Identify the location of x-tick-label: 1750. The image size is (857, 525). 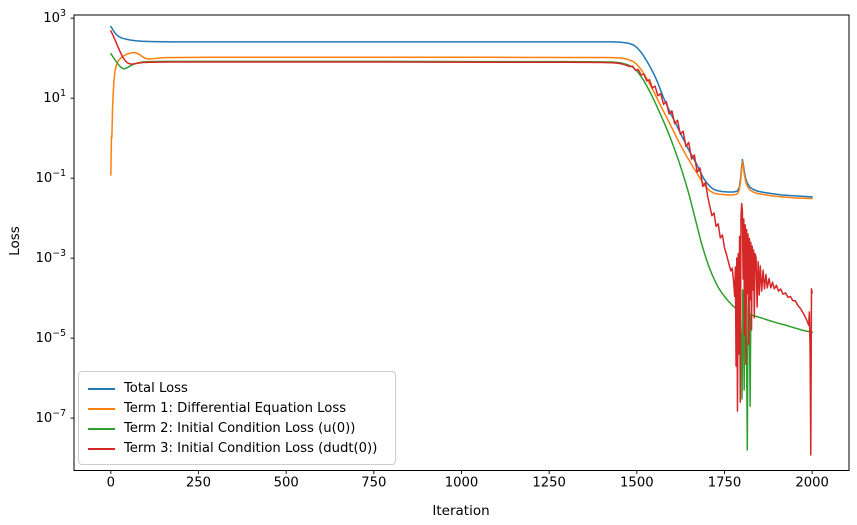
(725, 483).